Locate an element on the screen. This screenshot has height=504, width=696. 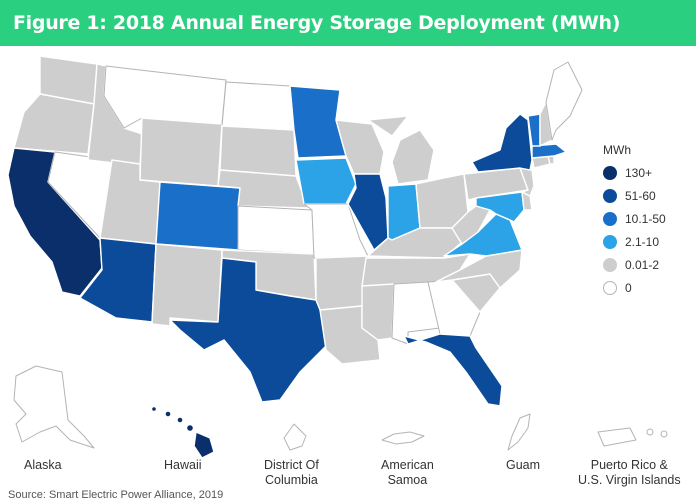
legend-item: 51-60 is located at coordinates (634, 195).